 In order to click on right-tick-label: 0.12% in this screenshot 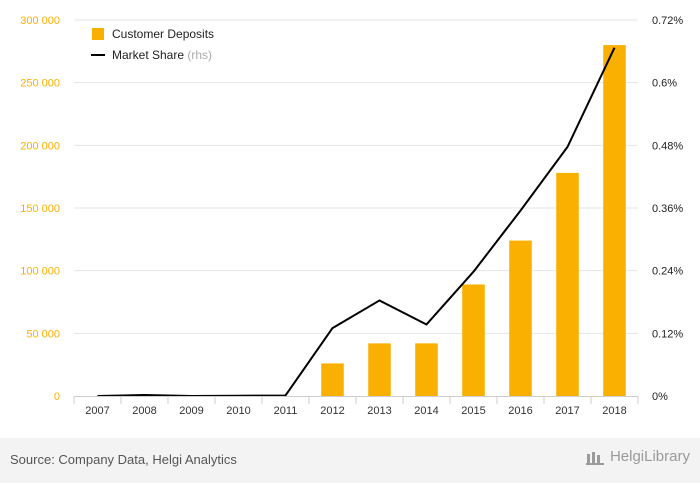, I will do `click(667, 334)`.